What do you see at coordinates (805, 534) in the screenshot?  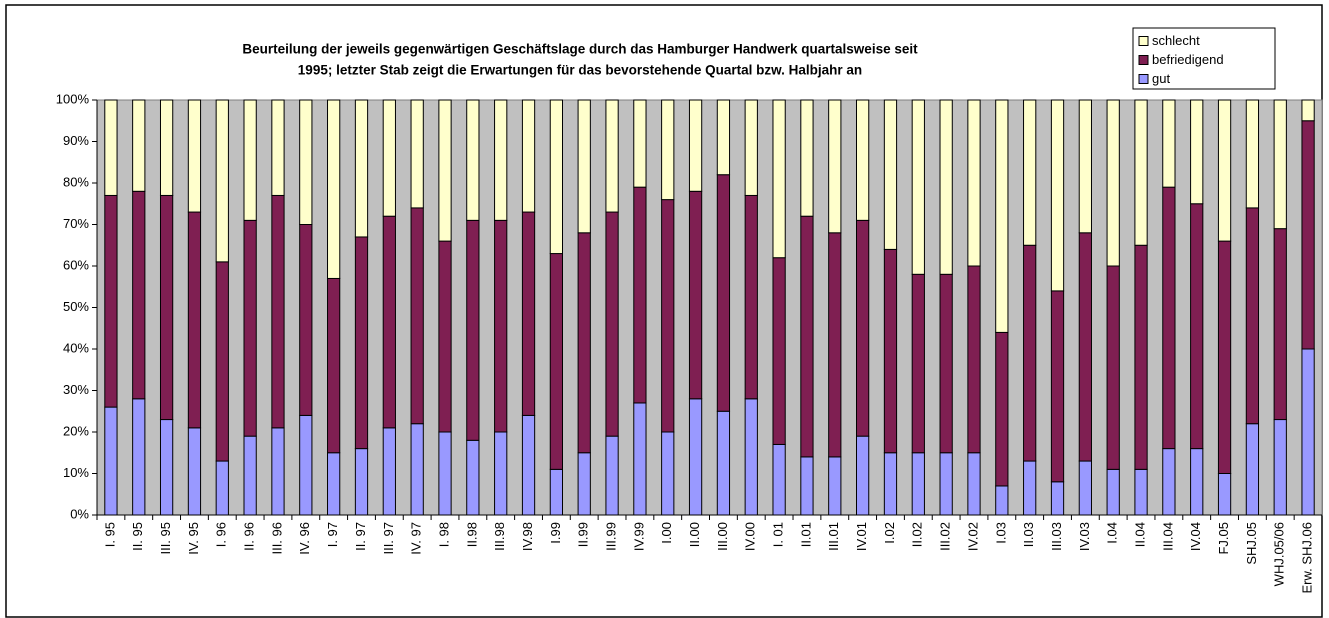 I see `x-tick-label: II.01` at bounding box center [805, 534].